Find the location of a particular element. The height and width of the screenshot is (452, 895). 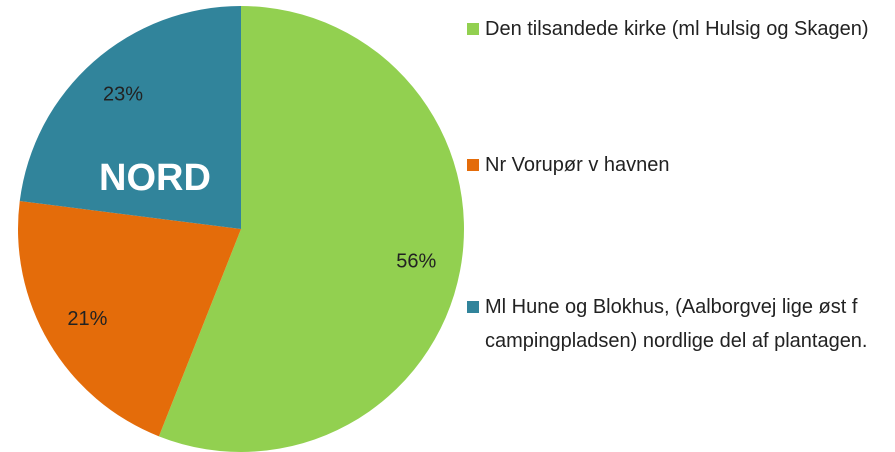

data-label: 56% is located at coordinates (416, 262).